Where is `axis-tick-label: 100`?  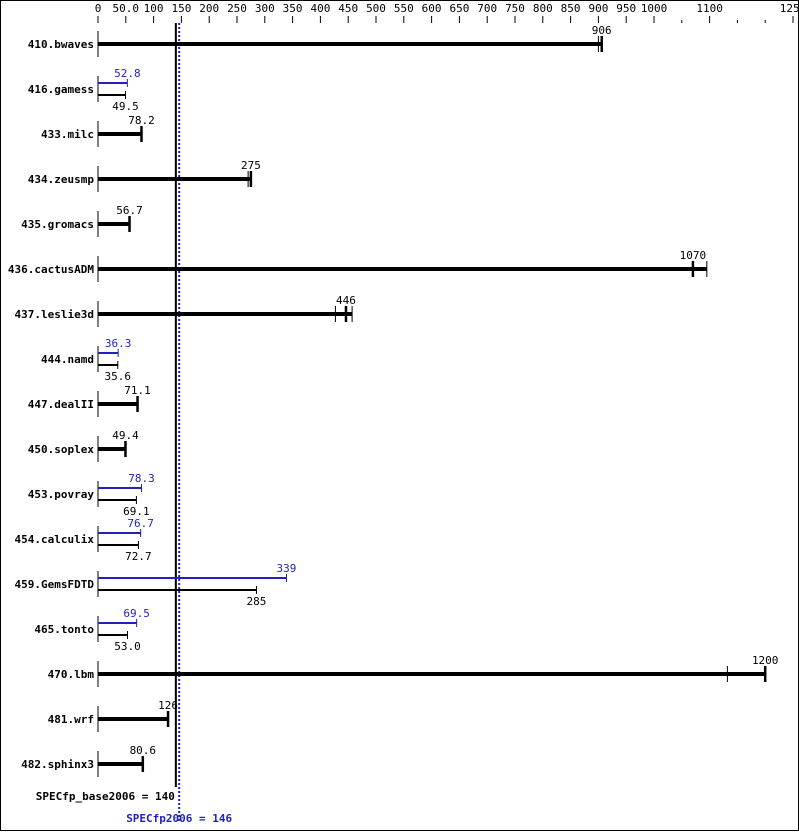
axis-tick-label: 100 is located at coordinates (154, 8).